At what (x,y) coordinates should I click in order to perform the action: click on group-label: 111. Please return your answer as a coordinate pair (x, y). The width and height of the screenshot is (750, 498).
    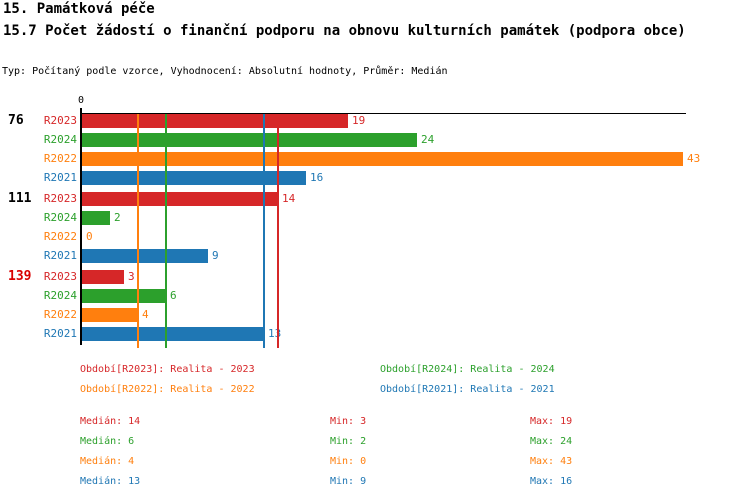
    Looking at the image, I should click on (20, 198).